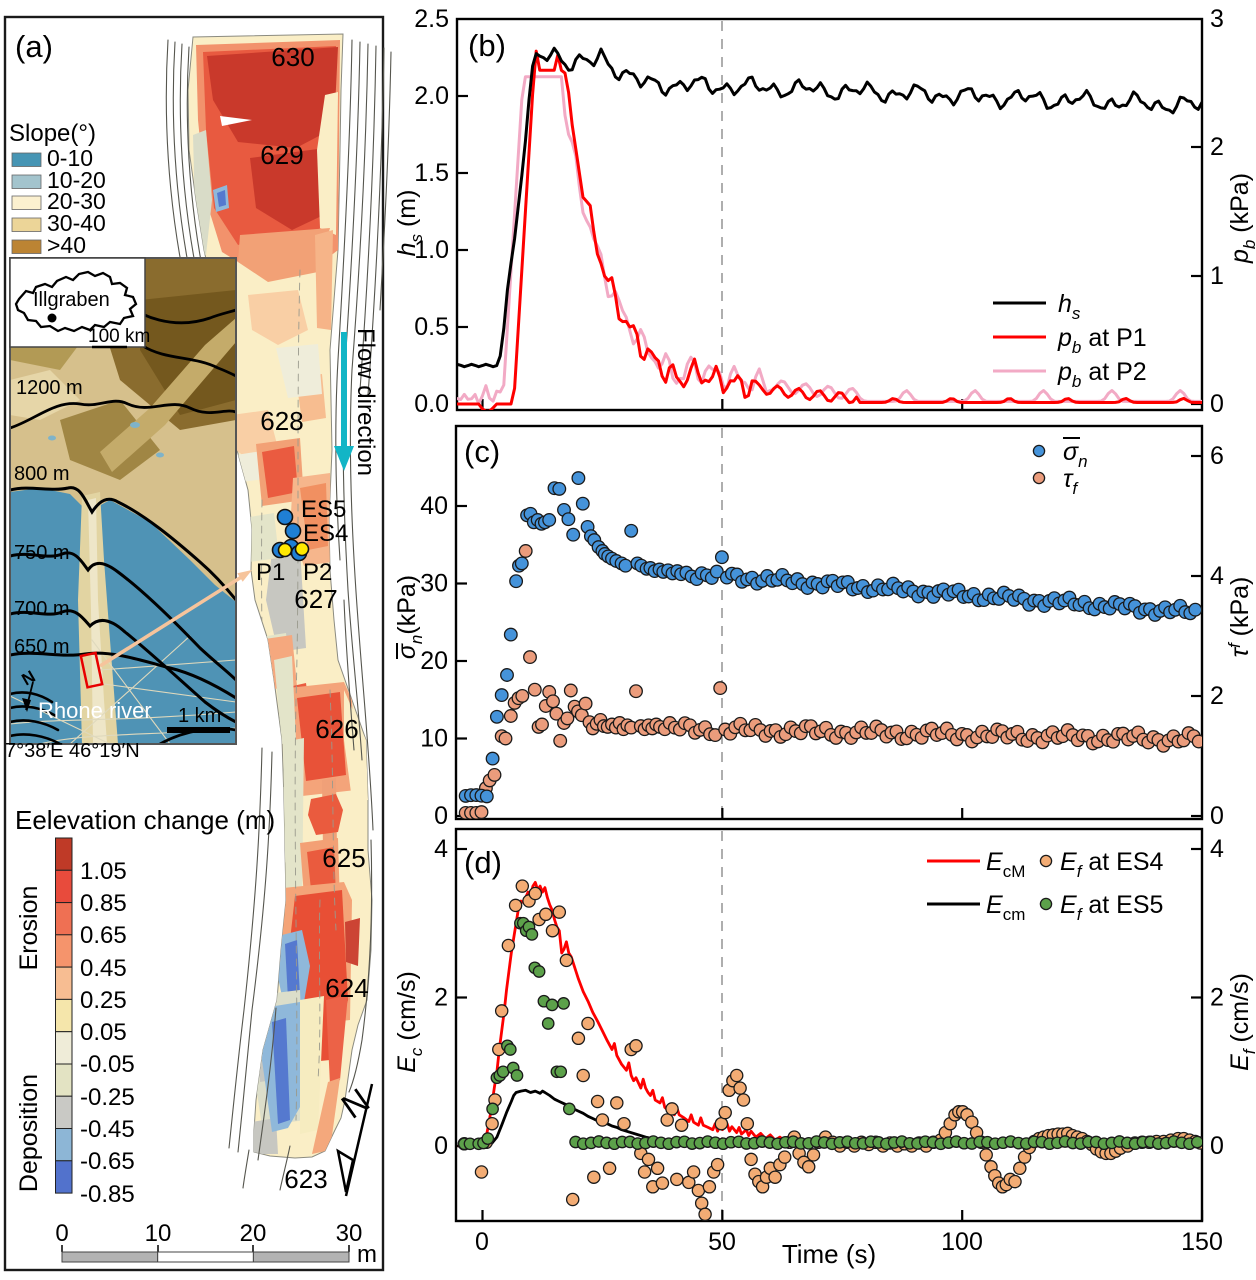 Image resolution: width=1256 pixels, height=1280 pixels. I want to click on svg-text: Ef at ES5, so click(1111, 907).